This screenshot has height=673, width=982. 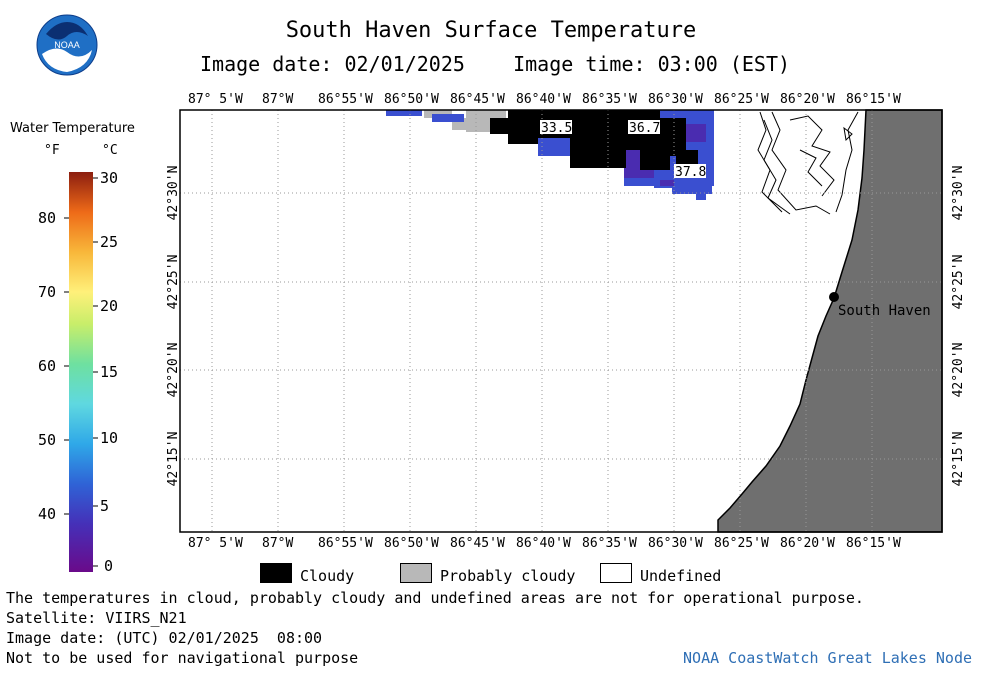 I want to click on colorbar-gradient, so click(x=81, y=372).